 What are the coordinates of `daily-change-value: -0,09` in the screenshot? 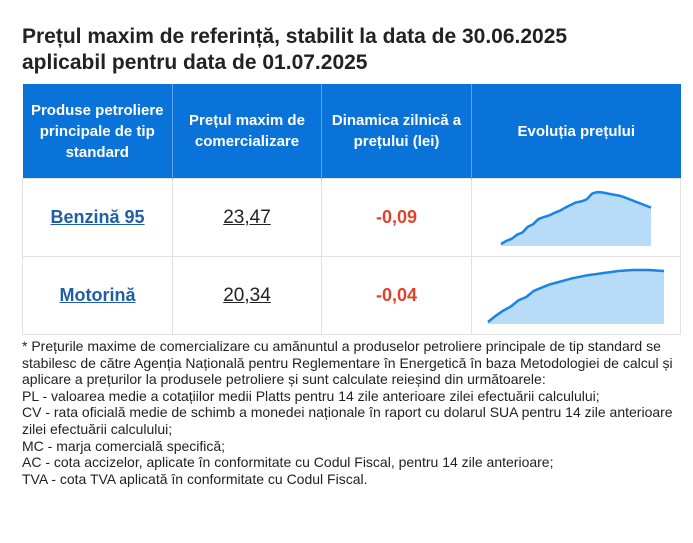 It's located at (396, 217).